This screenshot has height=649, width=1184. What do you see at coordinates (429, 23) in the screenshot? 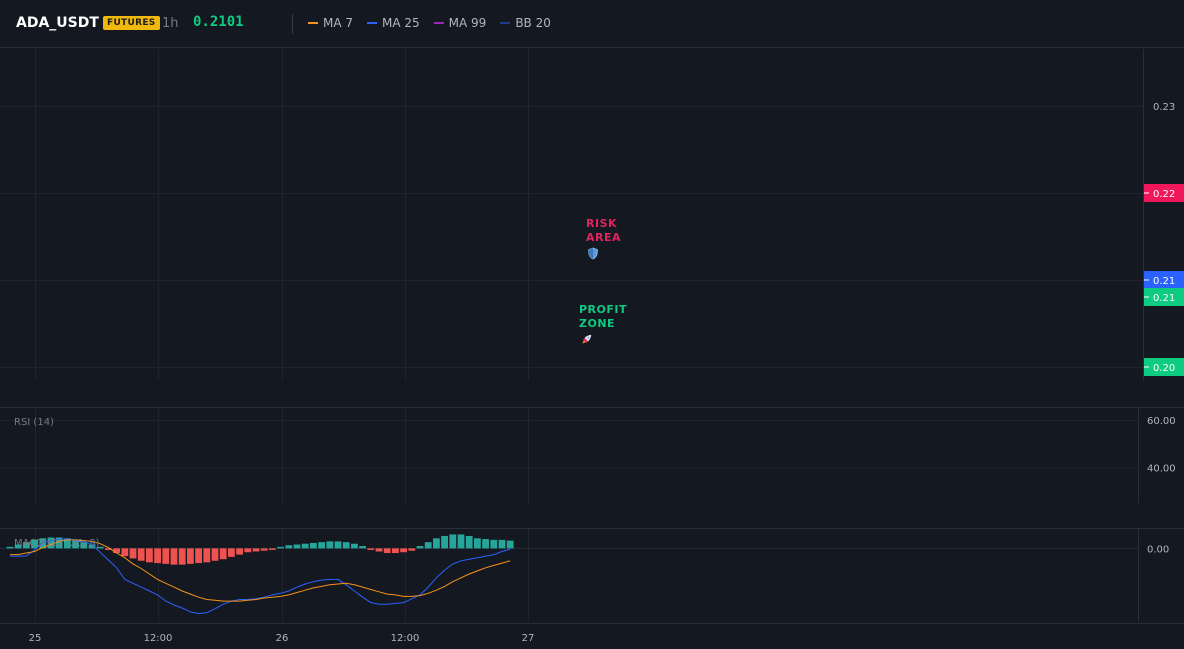
I see `indicator-legend: MA 7 MA 25 MA 99 BB 20` at bounding box center [429, 23].